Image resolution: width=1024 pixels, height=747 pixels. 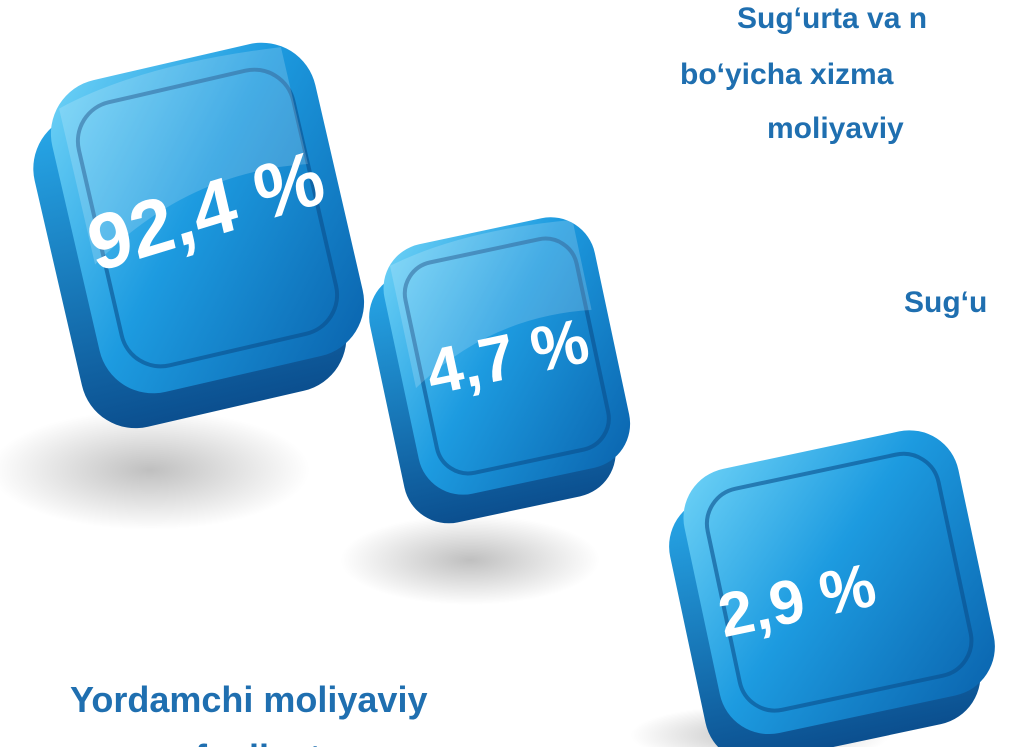 I want to click on caption: Yordamchi moliyaviy, so click(x=248, y=699).